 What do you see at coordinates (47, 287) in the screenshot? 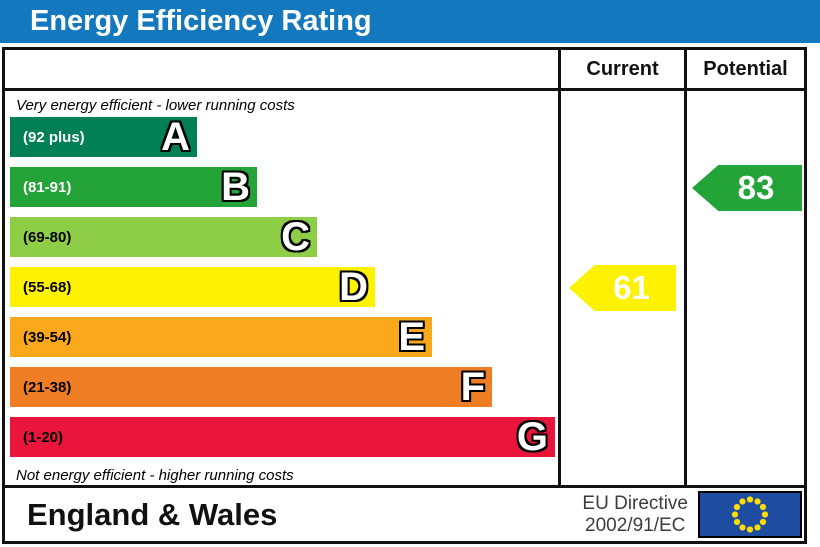
I see `band-range-label: (55-68)` at bounding box center [47, 287].